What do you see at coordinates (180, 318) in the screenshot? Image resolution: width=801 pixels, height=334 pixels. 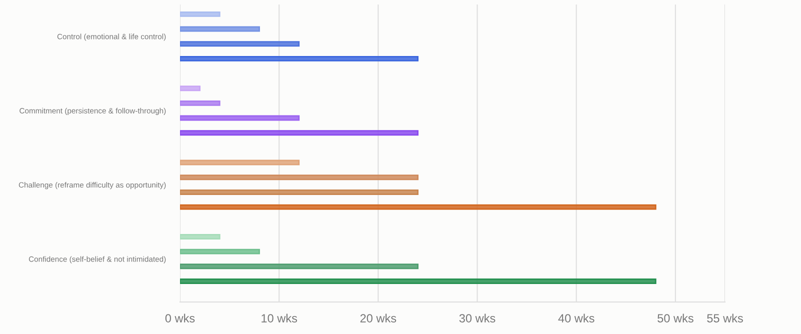 I see `x-tick-label: 0 wks` at bounding box center [180, 318].